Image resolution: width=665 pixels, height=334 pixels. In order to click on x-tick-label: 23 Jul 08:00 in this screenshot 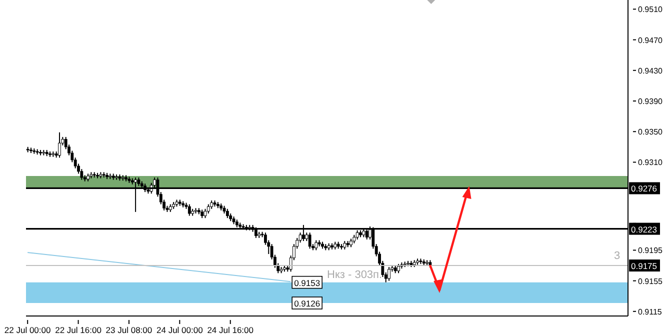, I will do `click(129, 329)`.